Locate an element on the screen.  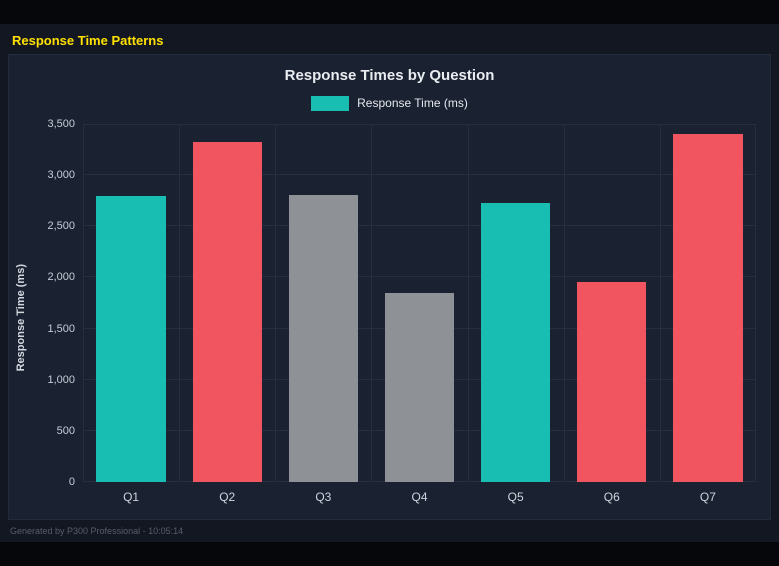
x-tick-label: Q1 is located at coordinates (131, 497).